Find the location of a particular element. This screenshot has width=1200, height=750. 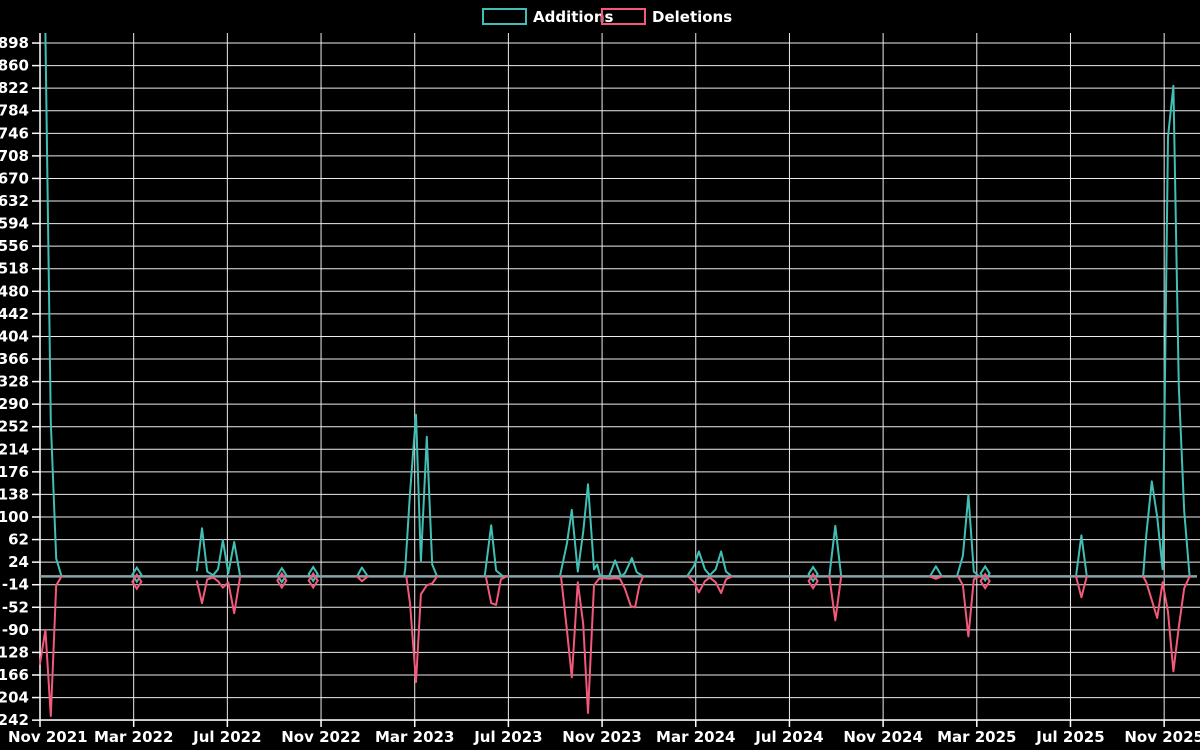

y-tick-label: 594 is located at coordinates (14, 224).